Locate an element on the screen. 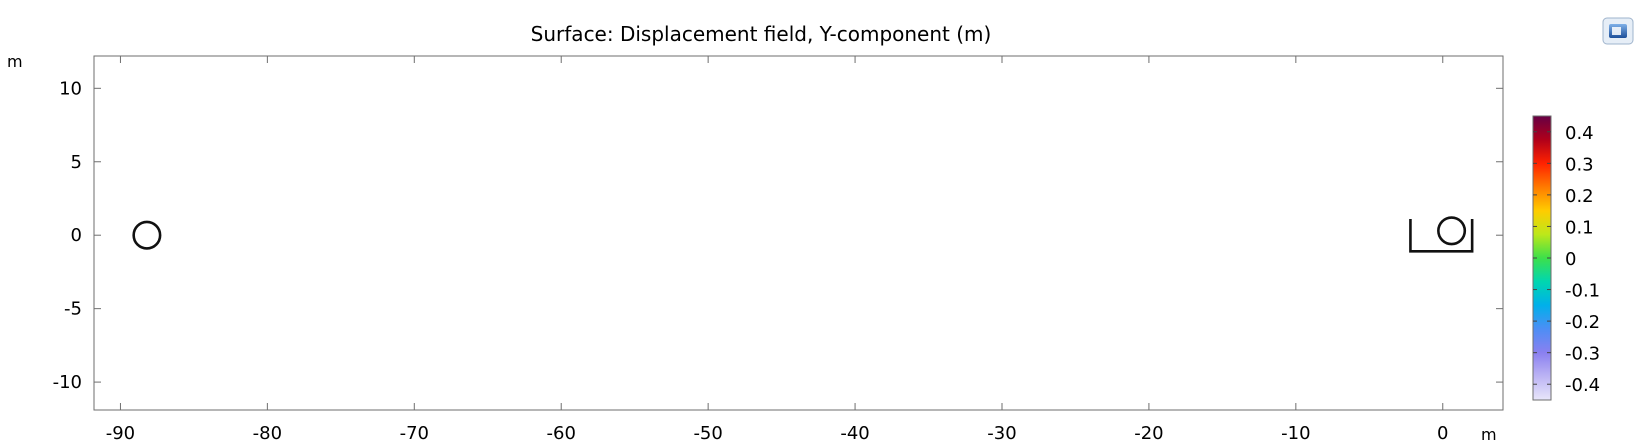 The width and height of the screenshot is (1640, 448). y-axis-unit-label: m is located at coordinates (15, 61).